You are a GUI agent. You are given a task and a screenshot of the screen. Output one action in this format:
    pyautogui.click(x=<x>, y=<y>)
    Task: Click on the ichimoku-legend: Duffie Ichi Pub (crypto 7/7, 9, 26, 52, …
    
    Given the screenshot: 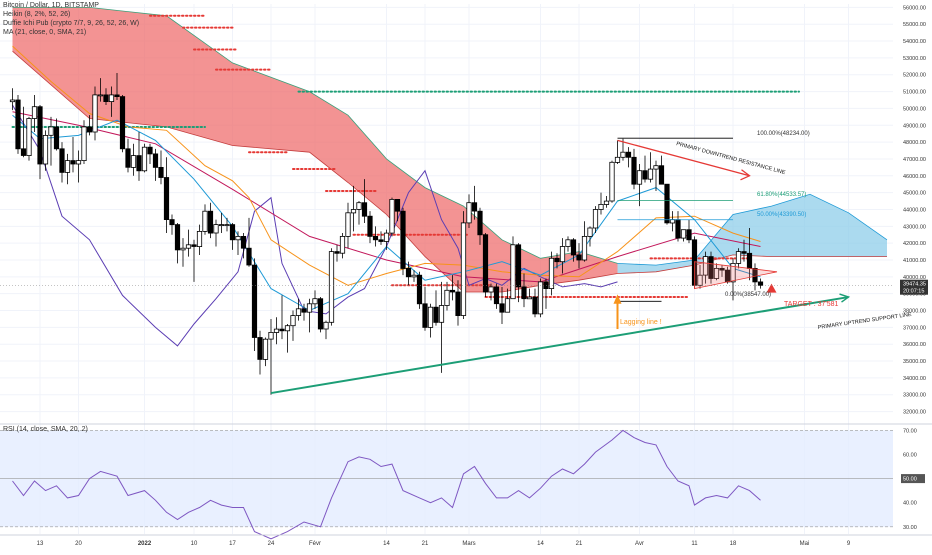 What is the action you would take?
    pyautogui.click(x=71, y=23)
    